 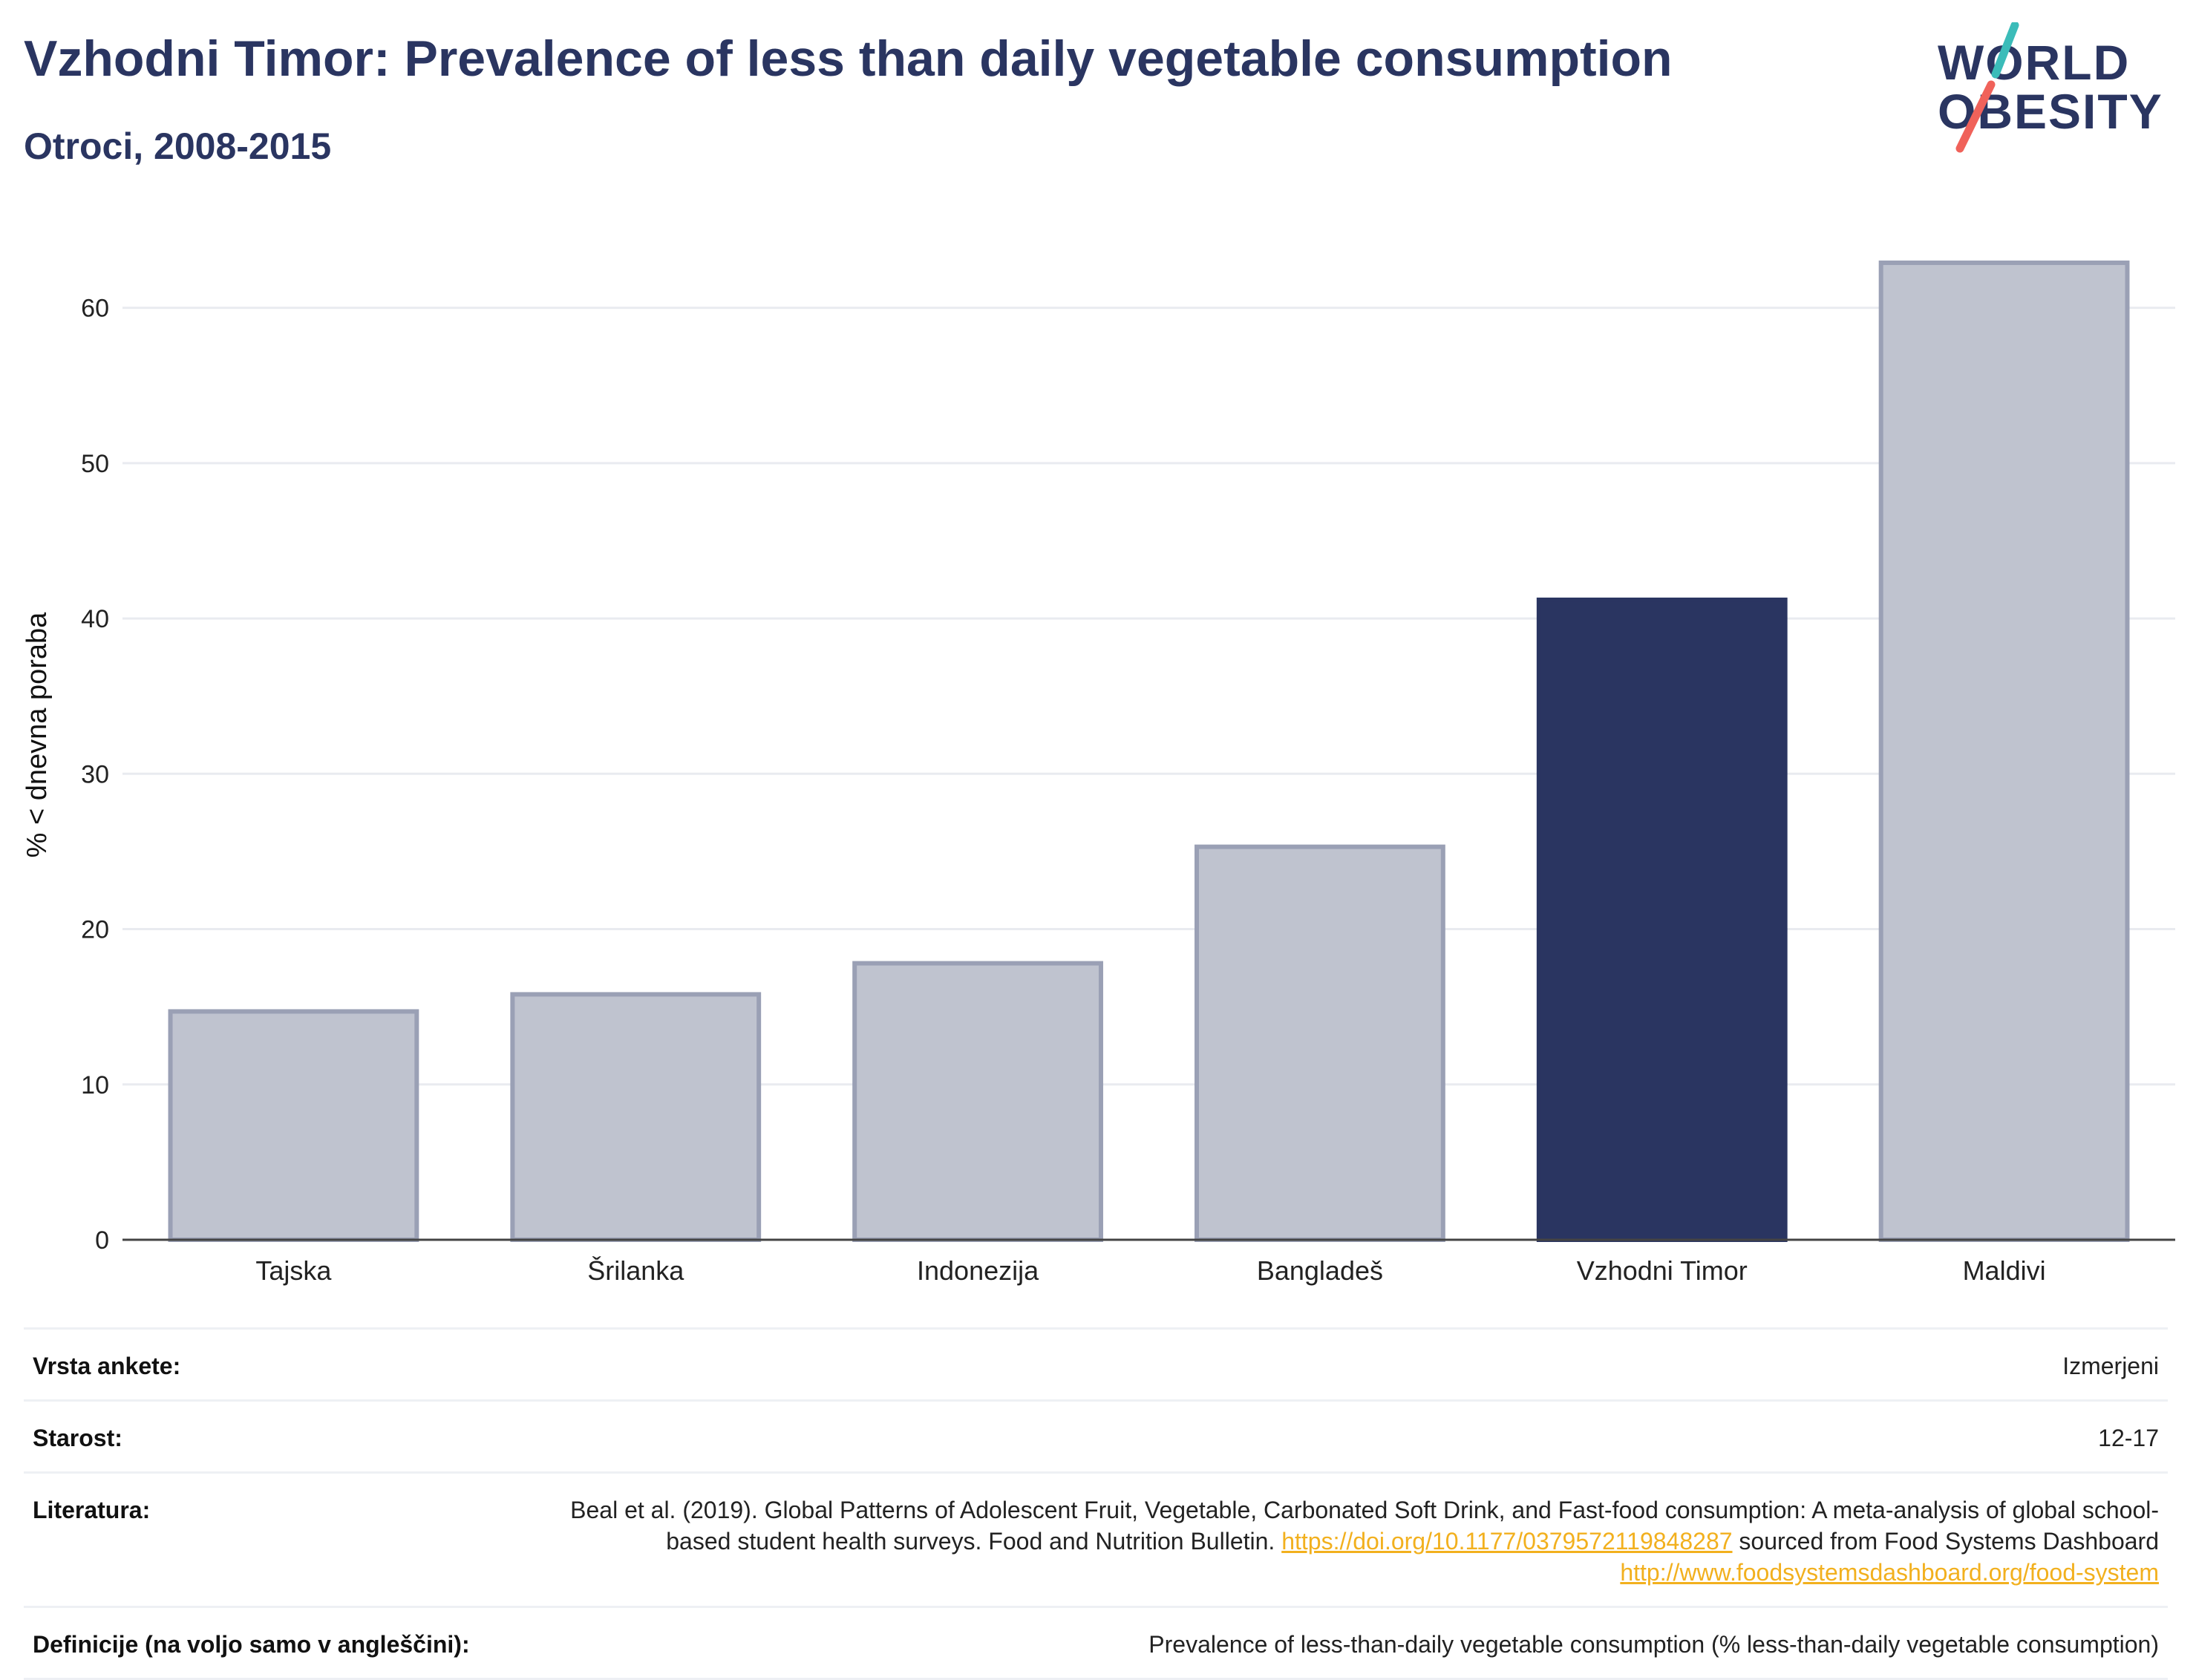 What do you see at coordinates (1662, 919) in the screenshot?
I see `bar-vzhodni-timor` at bounding box center [1662, 919].